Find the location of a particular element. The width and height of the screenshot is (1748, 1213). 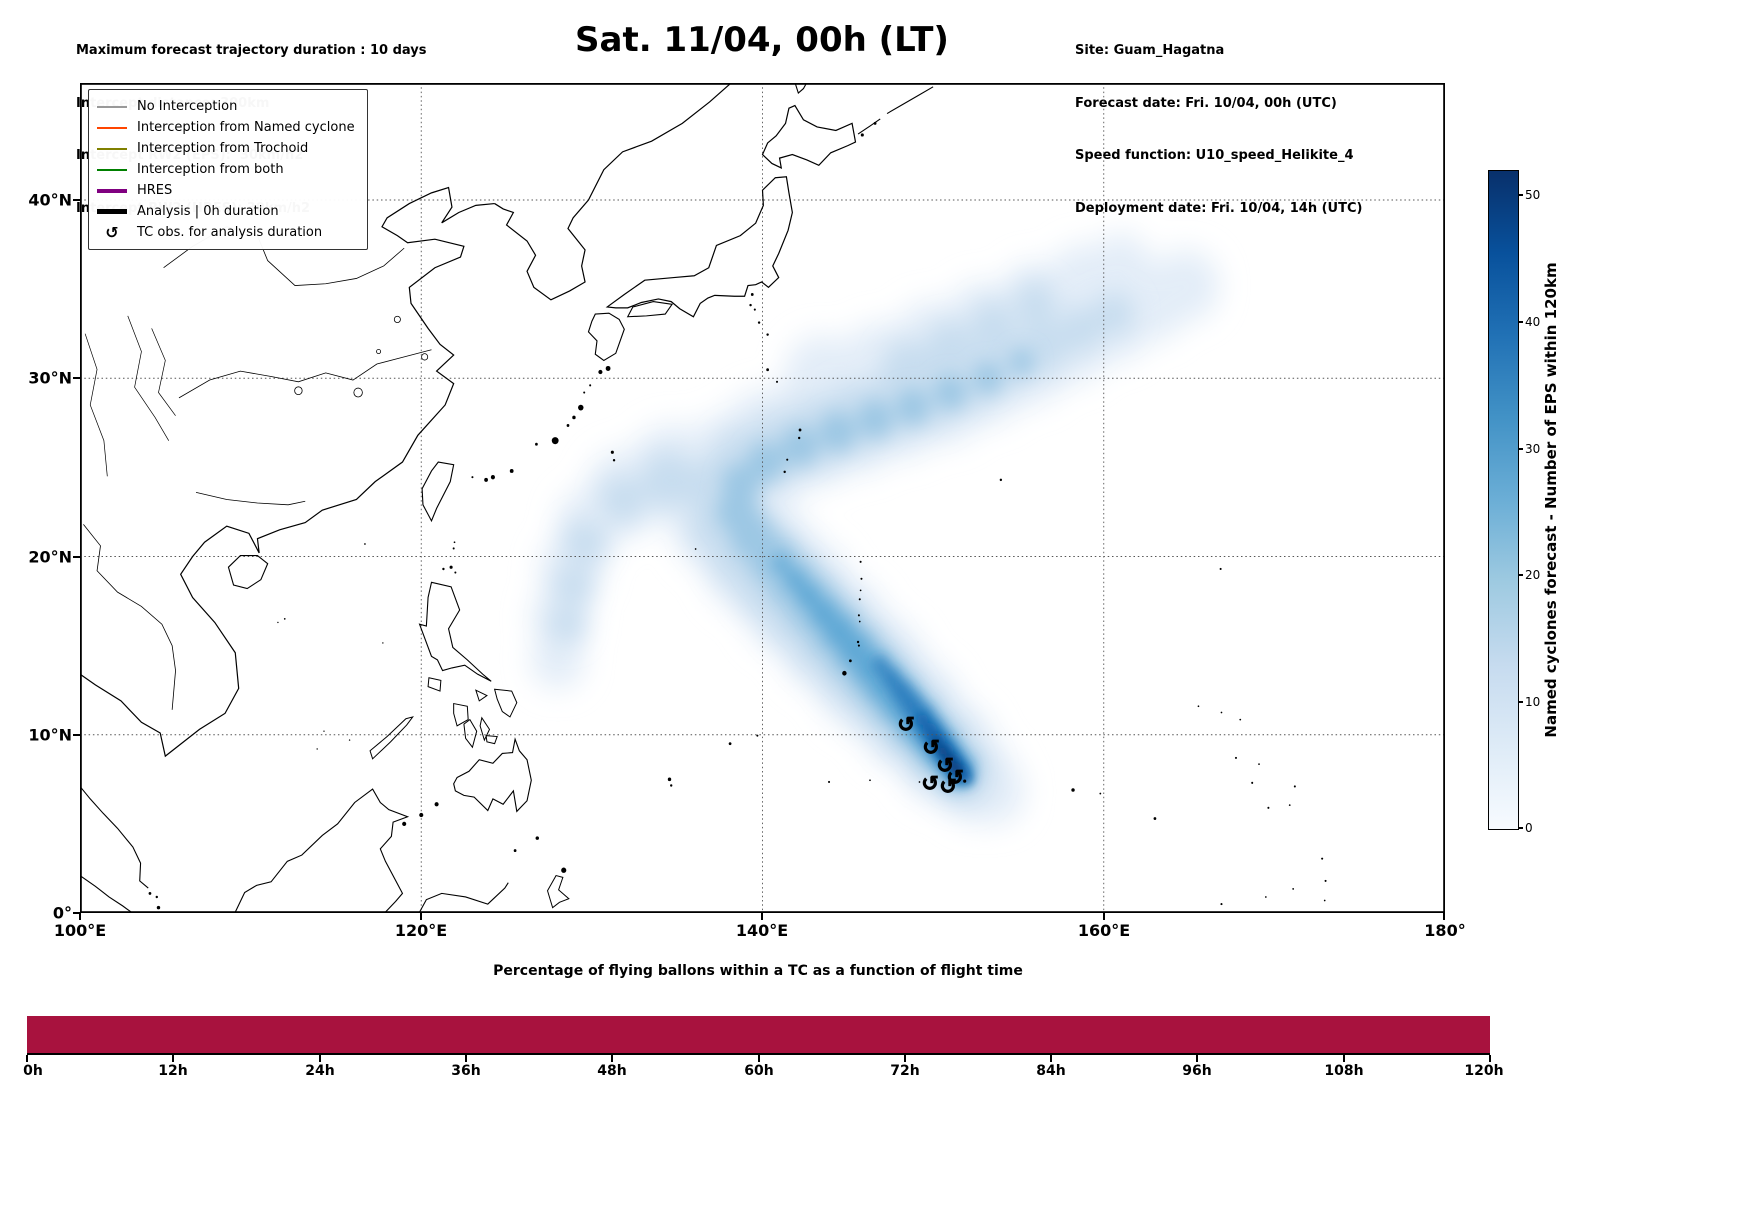

x-tick-label: 180° is located at coordinates (1445, 930).